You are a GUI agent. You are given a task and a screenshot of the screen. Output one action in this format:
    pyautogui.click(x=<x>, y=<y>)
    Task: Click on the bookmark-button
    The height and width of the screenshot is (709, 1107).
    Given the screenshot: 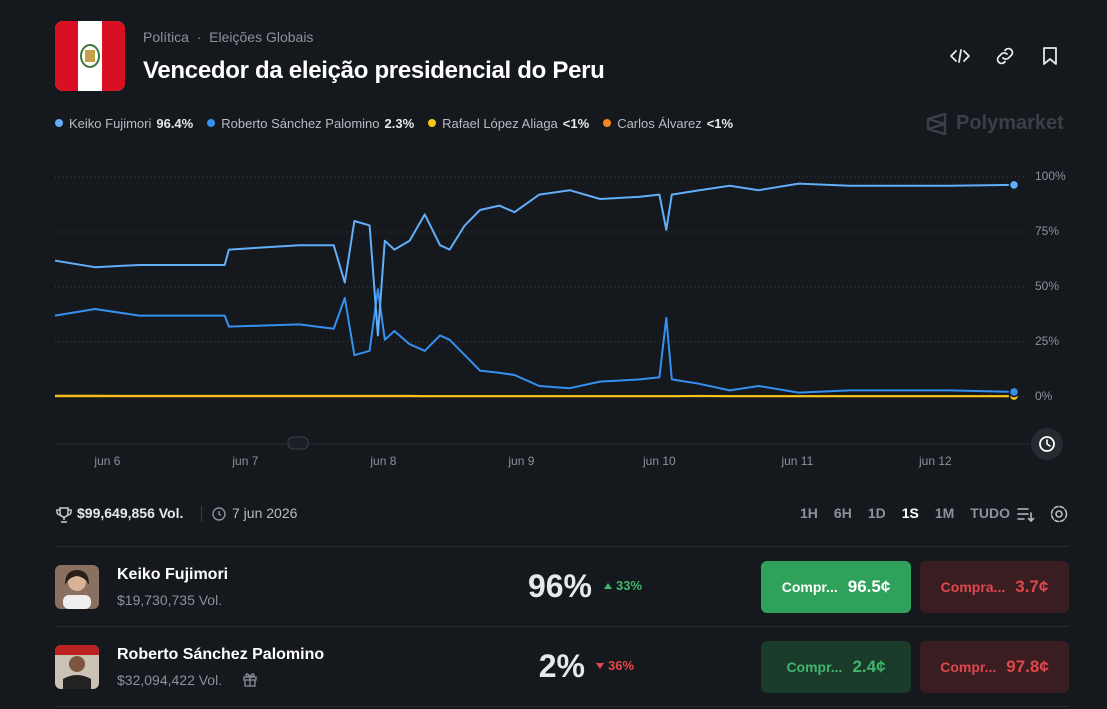 What is the action you would take?
    pyautogui.click(x=1050, y=56)
    